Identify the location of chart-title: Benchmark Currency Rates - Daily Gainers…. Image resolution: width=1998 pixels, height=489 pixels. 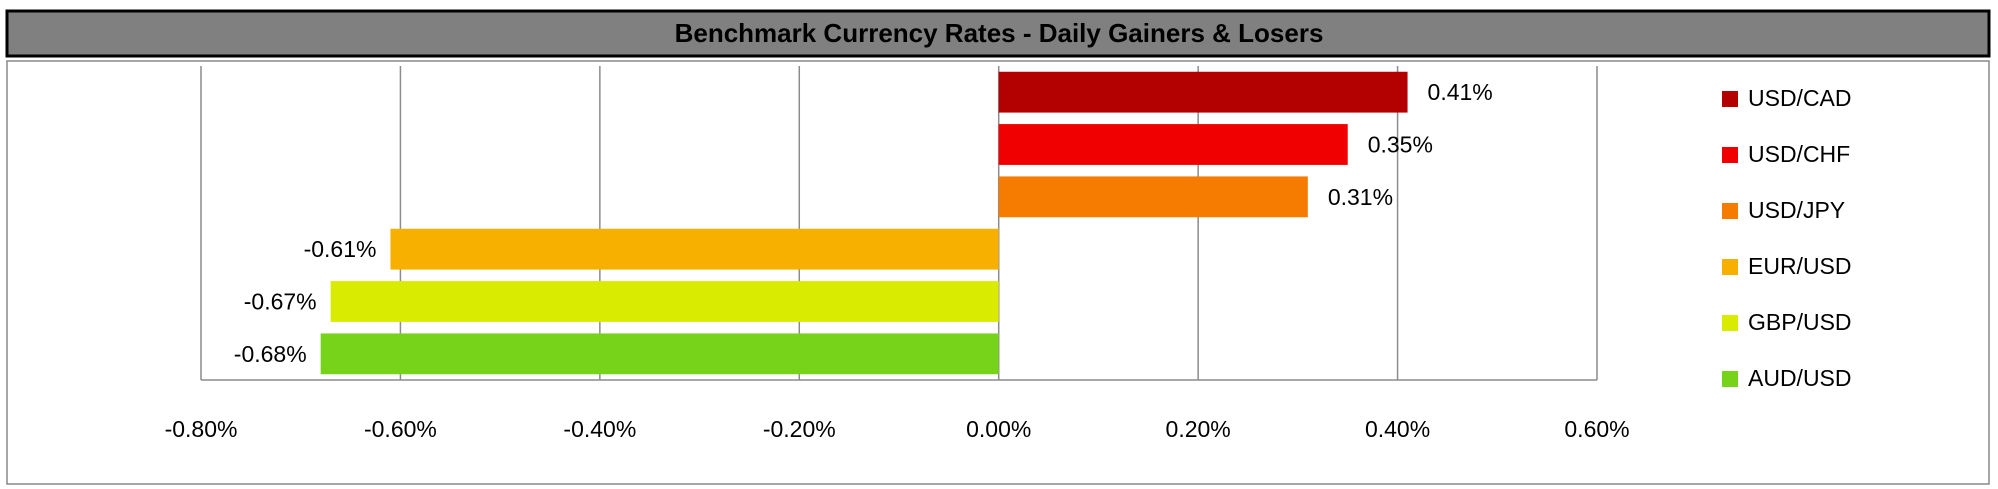
(999, 33).